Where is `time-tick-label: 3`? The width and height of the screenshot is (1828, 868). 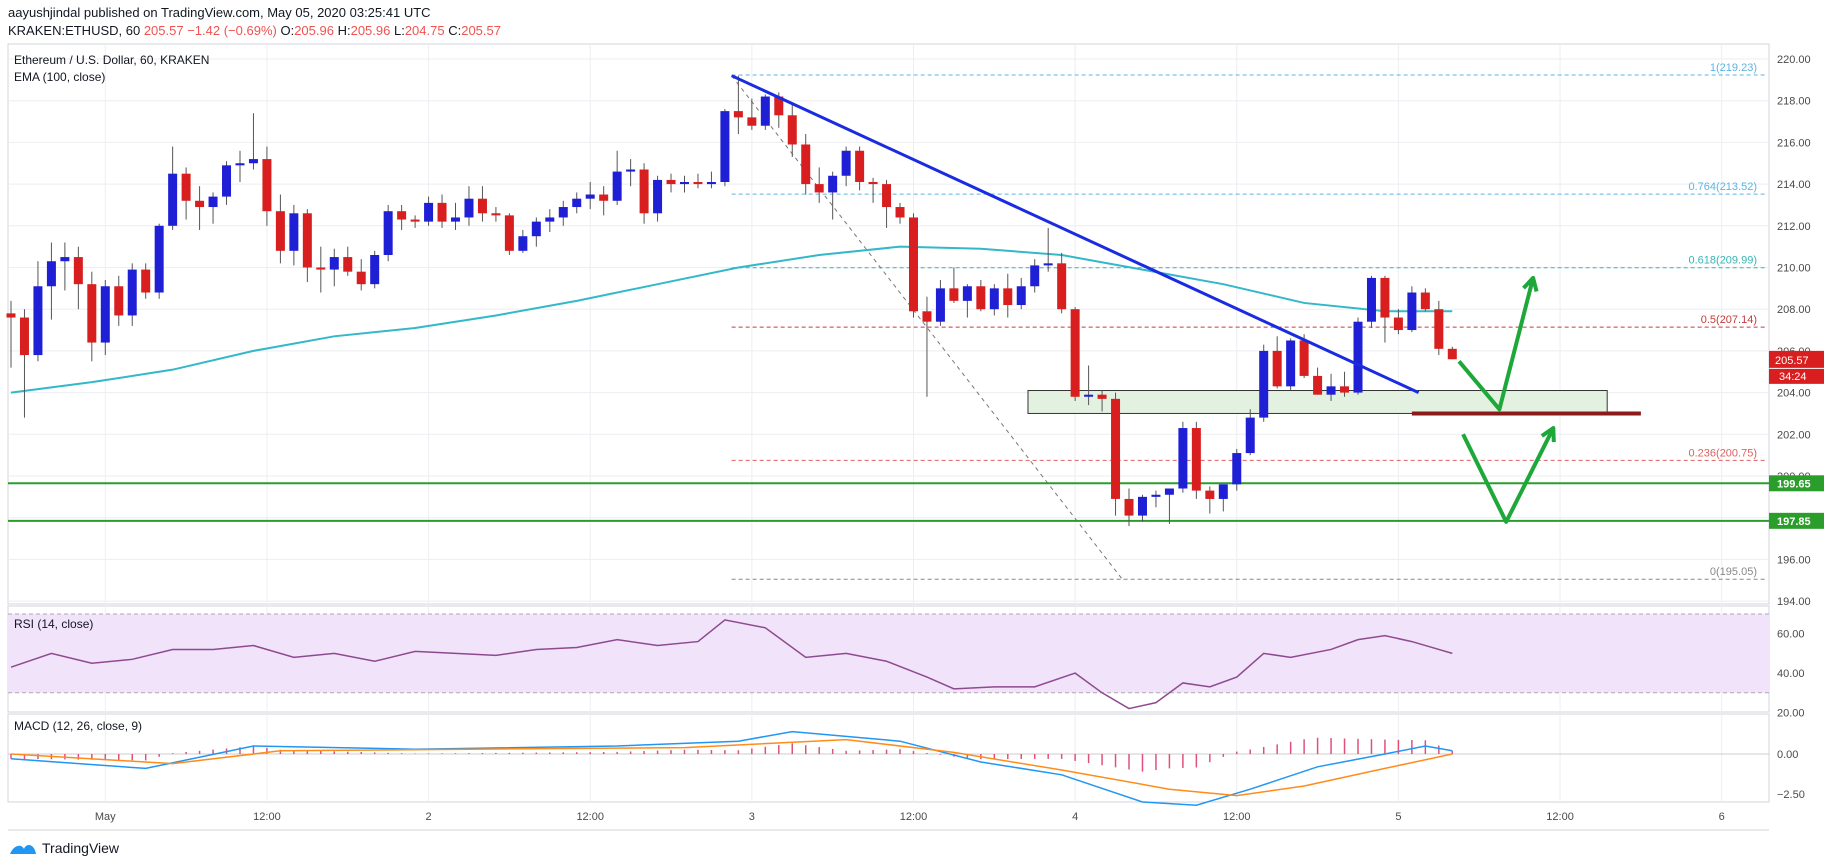
time-tick-label: 3 is located at coordinates (752, 817).